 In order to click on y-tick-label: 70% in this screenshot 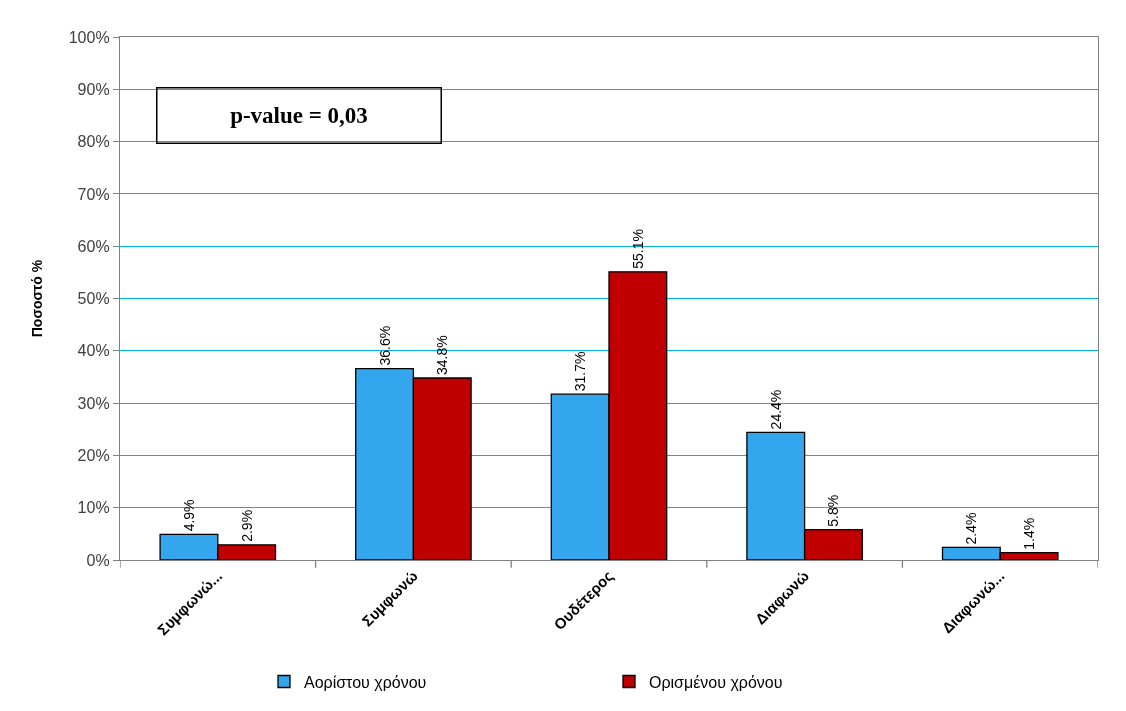, I will do `click(93, 194)`.